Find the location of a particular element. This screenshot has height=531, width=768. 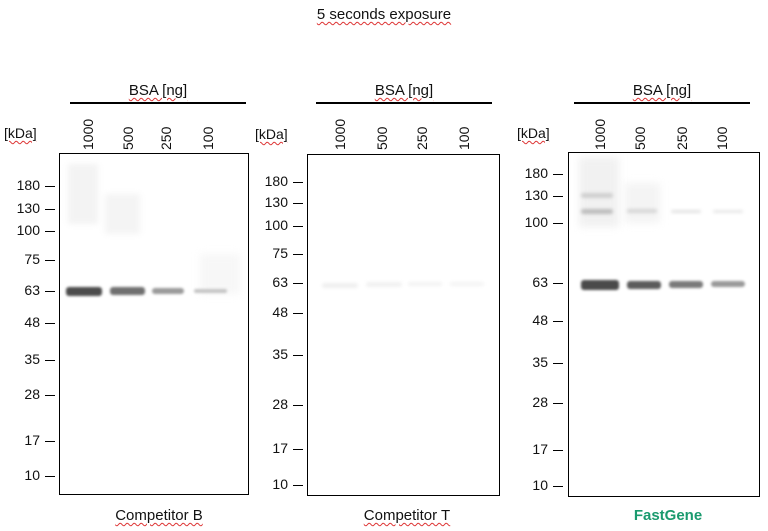

panel-caption: FastGene is located at coordinates (668, 515).